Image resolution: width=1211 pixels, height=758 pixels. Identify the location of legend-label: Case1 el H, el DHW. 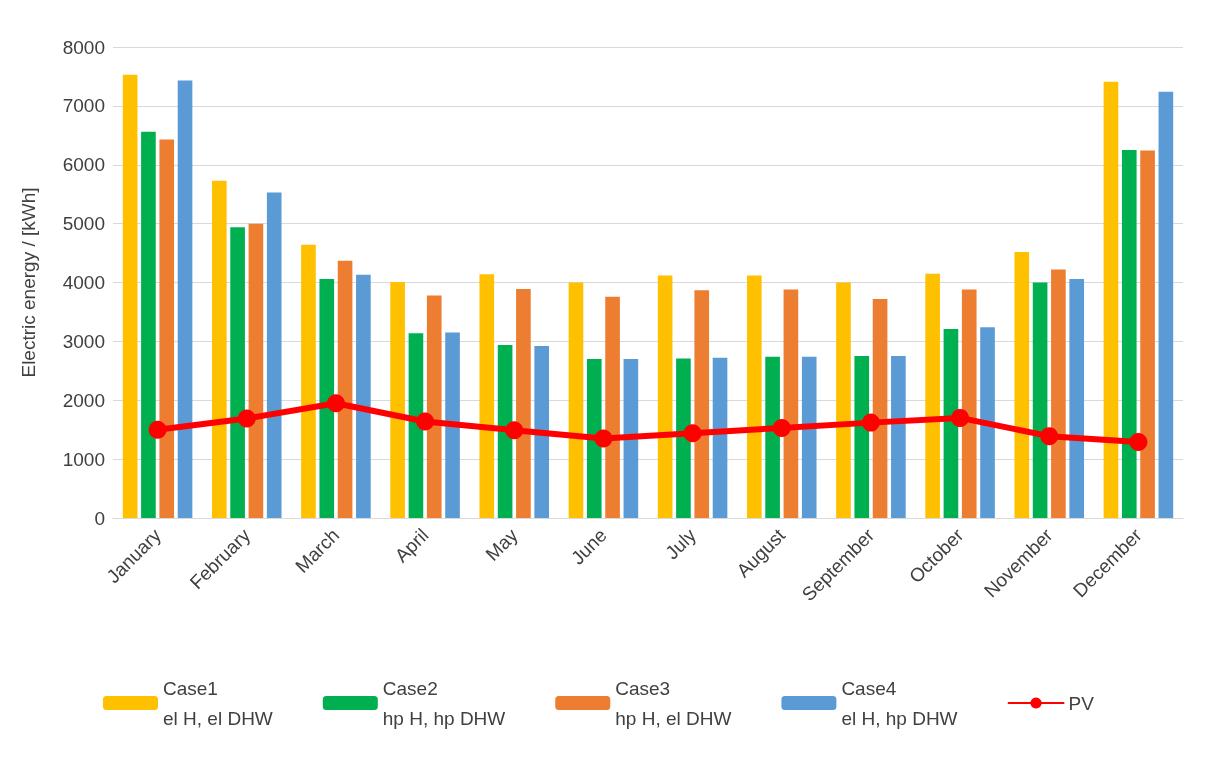
(218, 703).